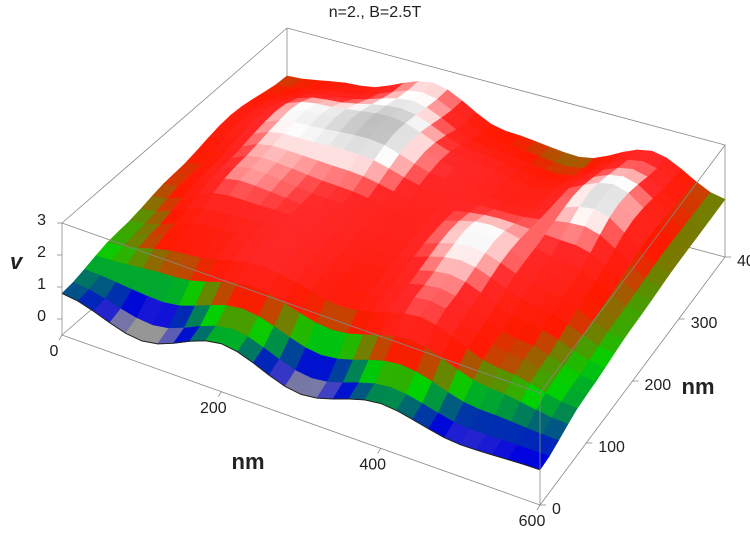 The width and height of the screenshot is (750, 537). I want to click on y-tick-label: 300, so click(704, 323).